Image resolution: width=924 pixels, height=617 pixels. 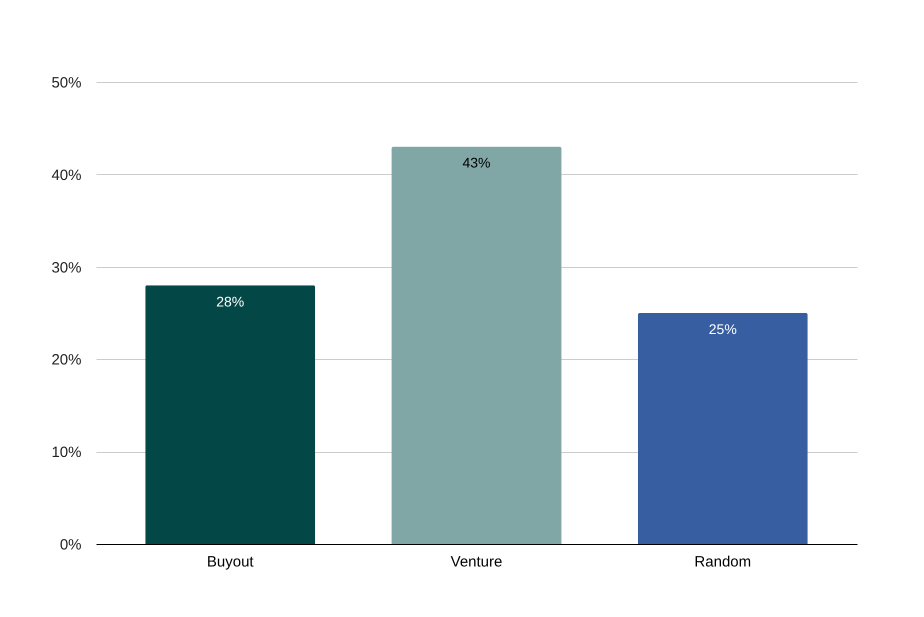 What do you see at coordinates (66, 83) in the screenshot?
I see `y-tick-label: 50%` at bounding box center [66, 83].